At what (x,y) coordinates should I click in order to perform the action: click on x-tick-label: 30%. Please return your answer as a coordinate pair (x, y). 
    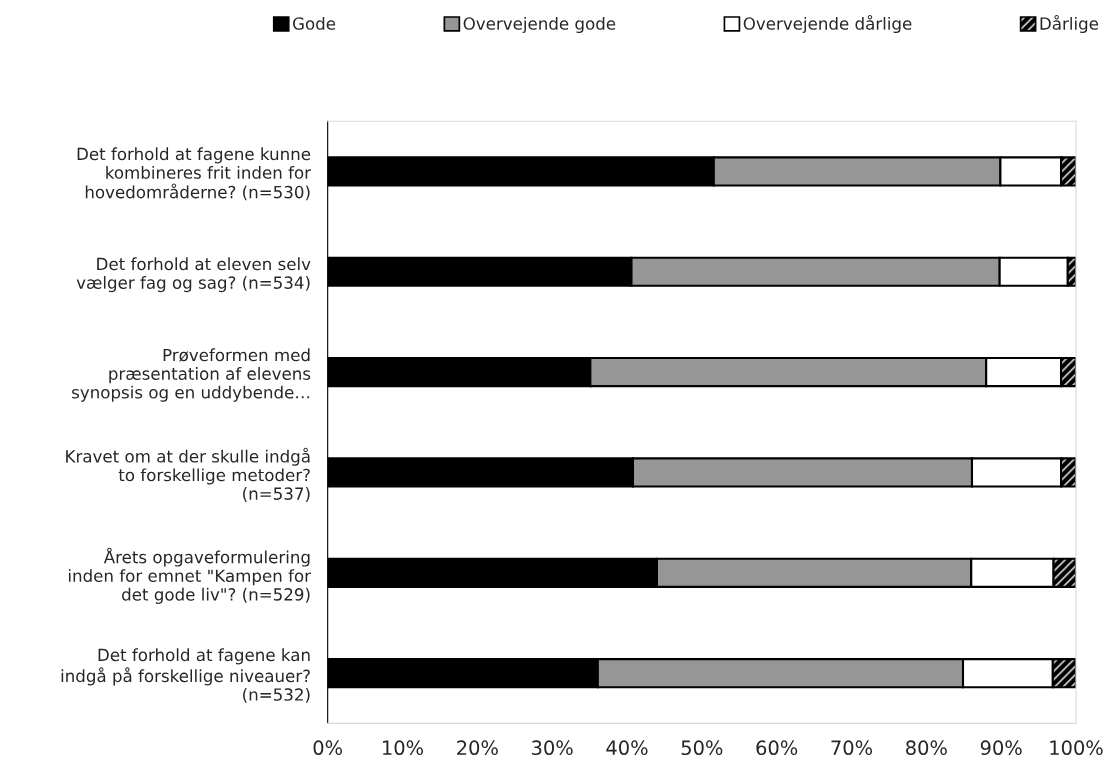
    Looking at the image, I should click on (552, 748).